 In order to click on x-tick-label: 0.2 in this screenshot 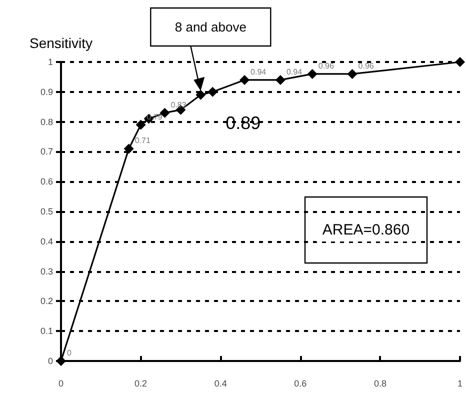, I will do `click(141, 383)`.